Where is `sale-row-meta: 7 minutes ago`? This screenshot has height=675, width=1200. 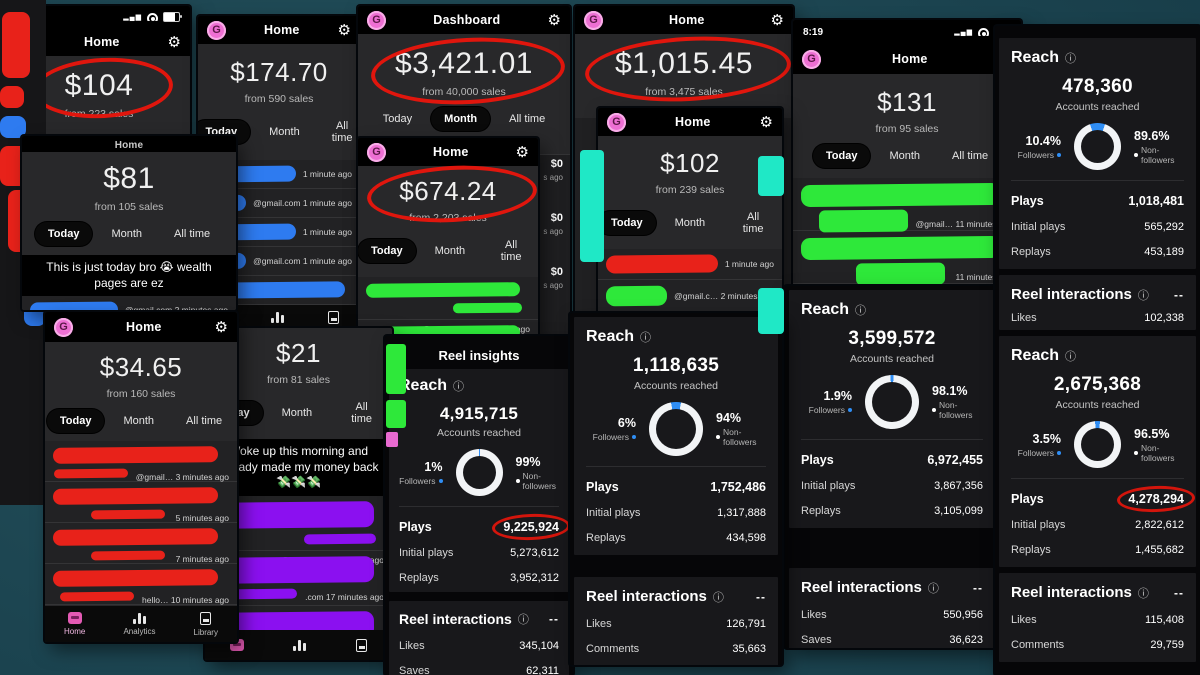
sale-row-meta: 7 minutes ago is located at coordinates (141, 558).